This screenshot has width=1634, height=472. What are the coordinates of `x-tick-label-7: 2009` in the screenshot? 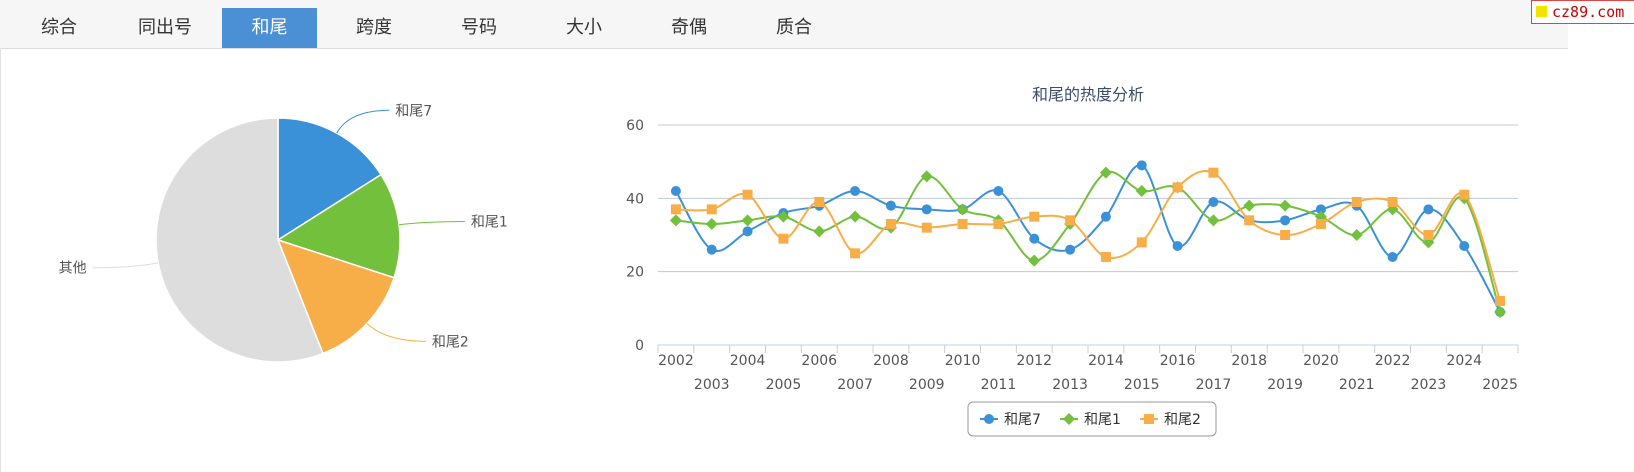 It's located at (927, 385).